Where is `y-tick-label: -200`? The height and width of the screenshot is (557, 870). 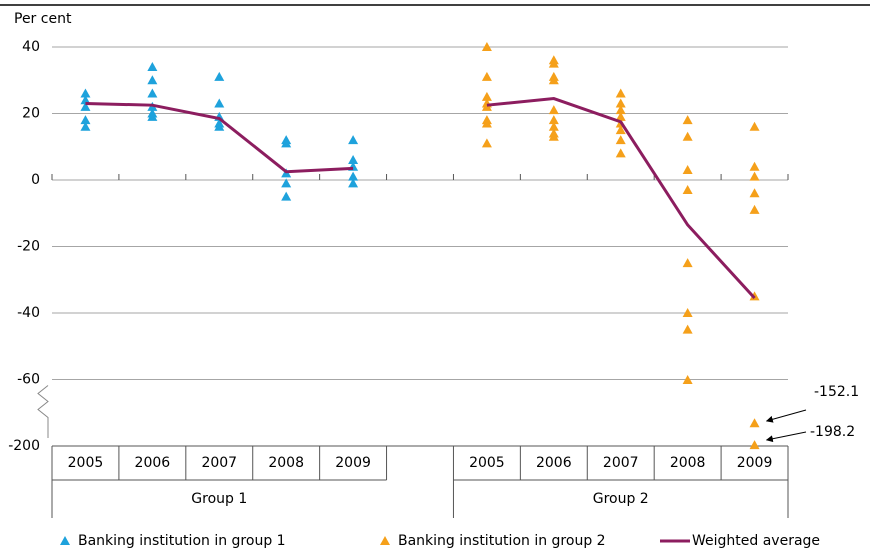 y-tick-label: -200 is located at coordinates (24, 446).